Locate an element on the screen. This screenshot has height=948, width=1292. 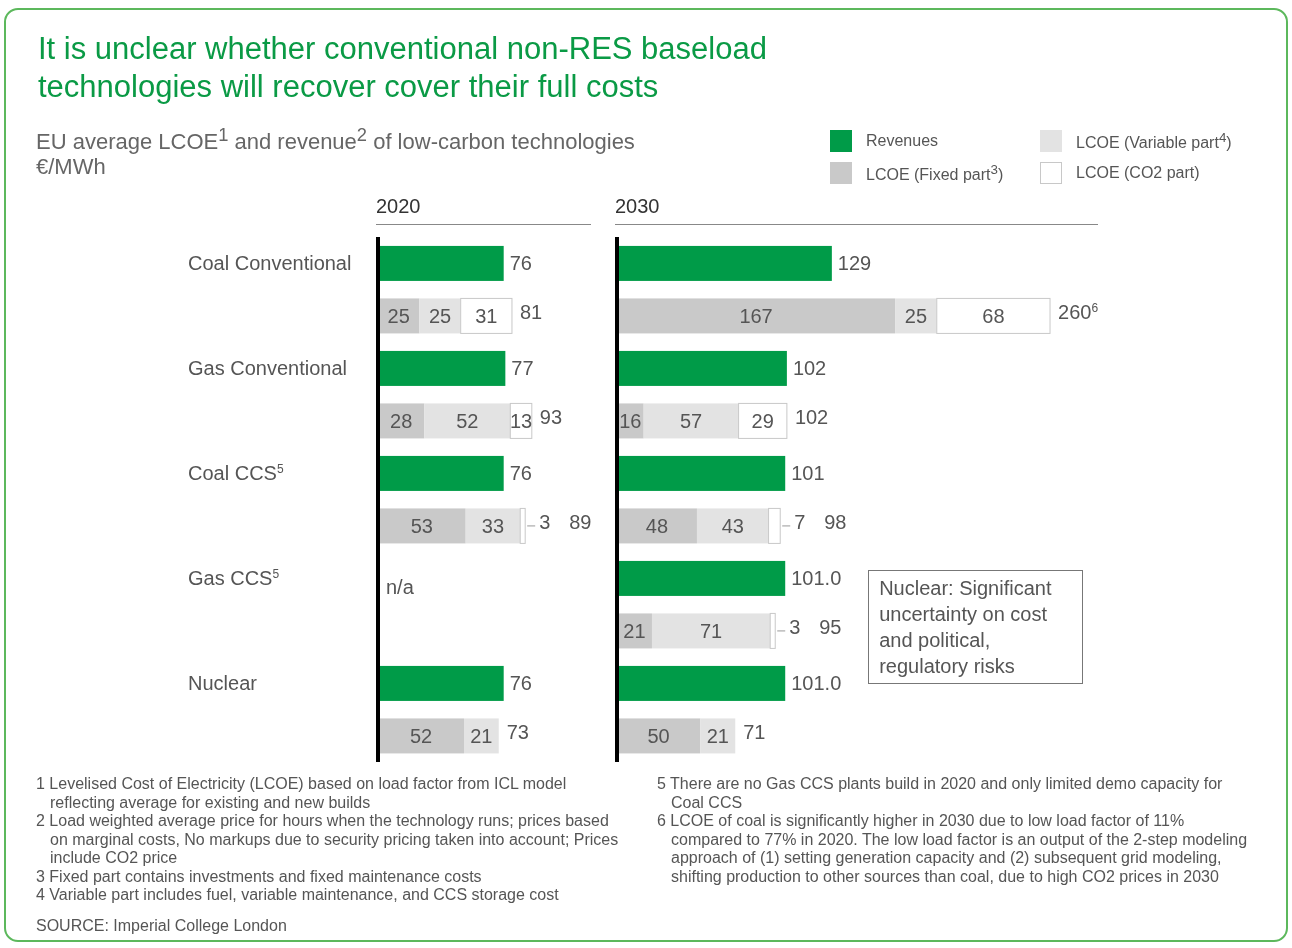
data-label: 68 is located at coordinates (993, 315).